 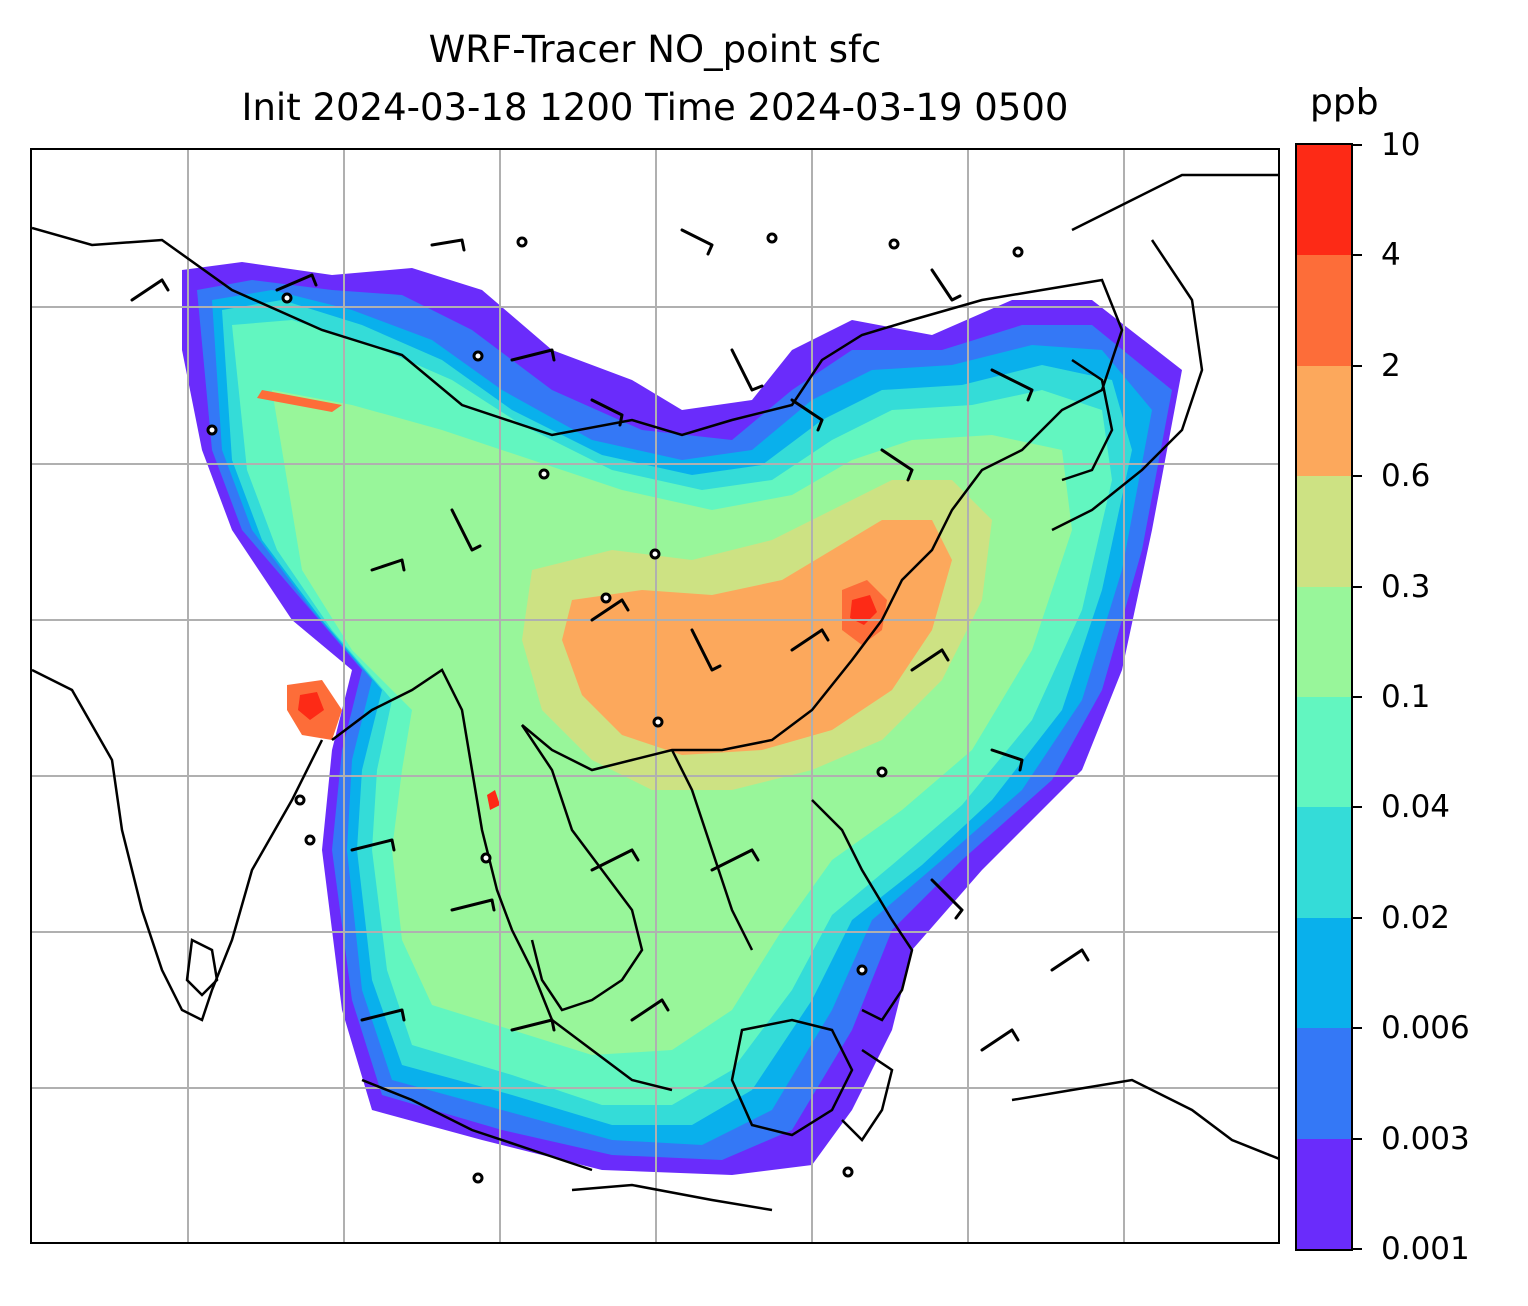 I want to click on coastline-newguinea, so click(x=1144, y=1119).